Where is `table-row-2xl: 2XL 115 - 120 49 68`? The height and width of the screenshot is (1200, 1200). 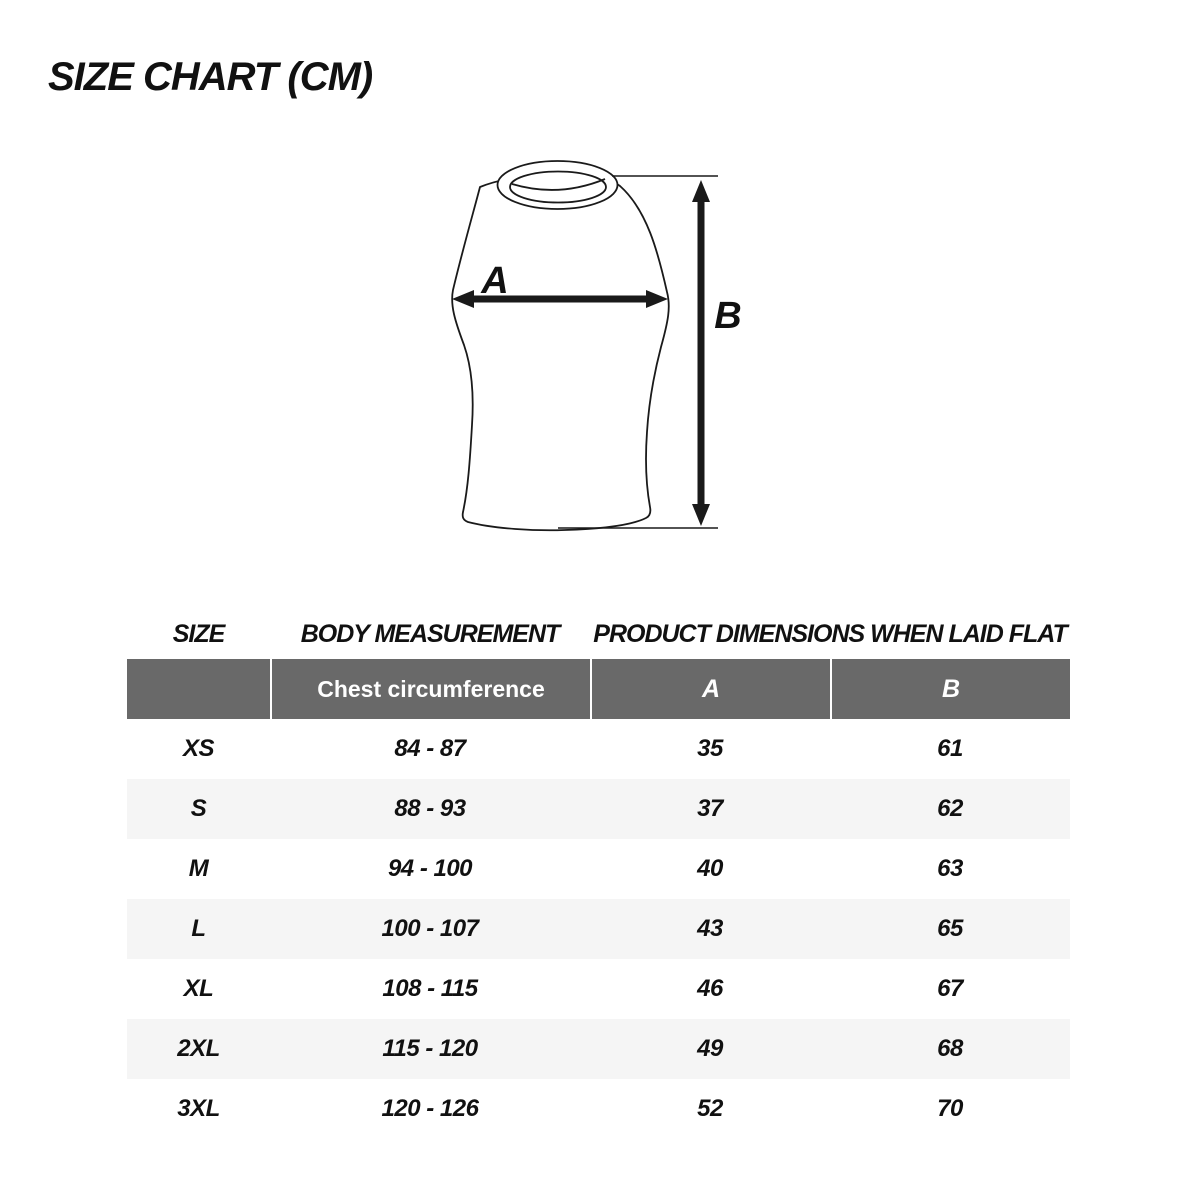
table-row-2xl: 2XL 115 - 120 49 68 is located at coordinates (598, 1049).